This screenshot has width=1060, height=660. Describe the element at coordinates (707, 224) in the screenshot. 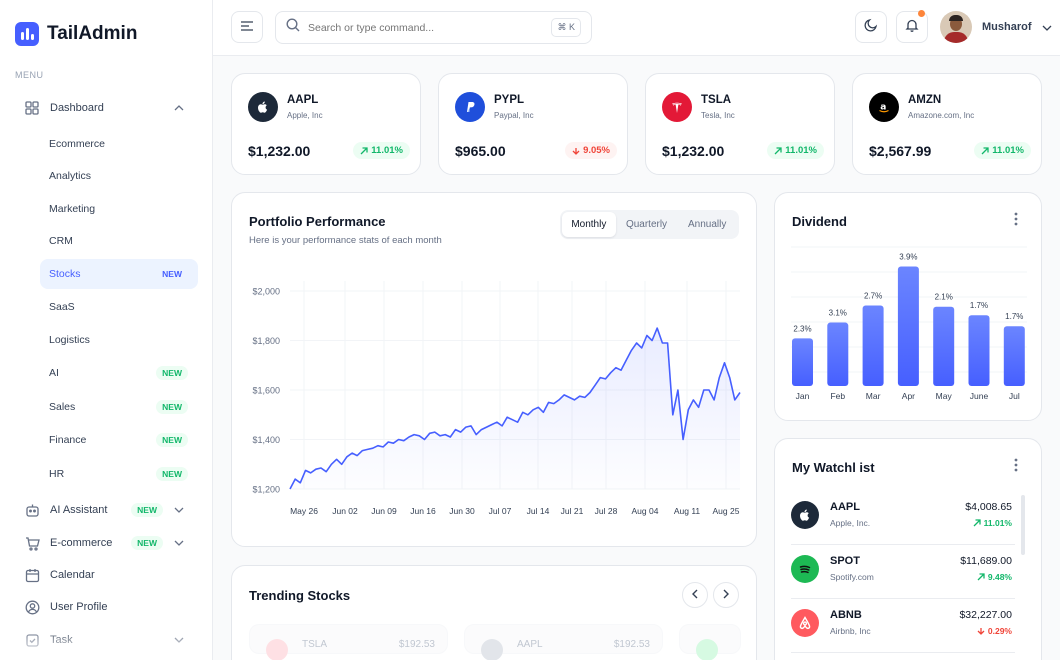

I see `tab-annually: Annually` at that location.